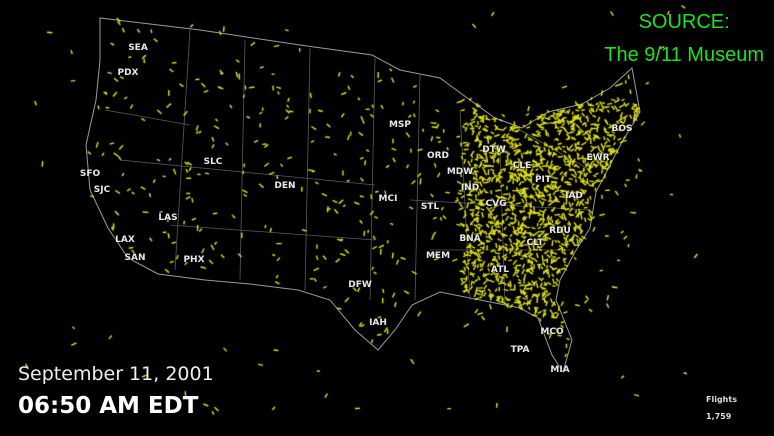  I want to click on airport-label-las: LAS, so click(168, 218).